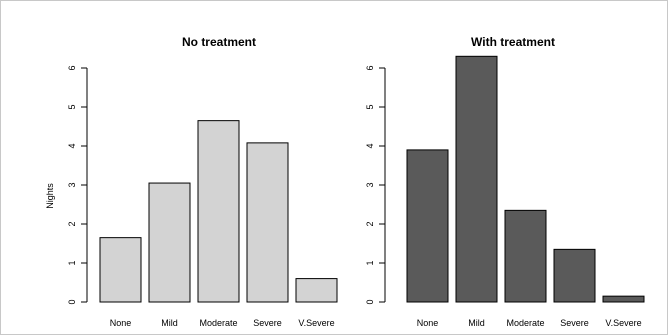  I want to click on chart-title: With treatment, so click(513, 42).